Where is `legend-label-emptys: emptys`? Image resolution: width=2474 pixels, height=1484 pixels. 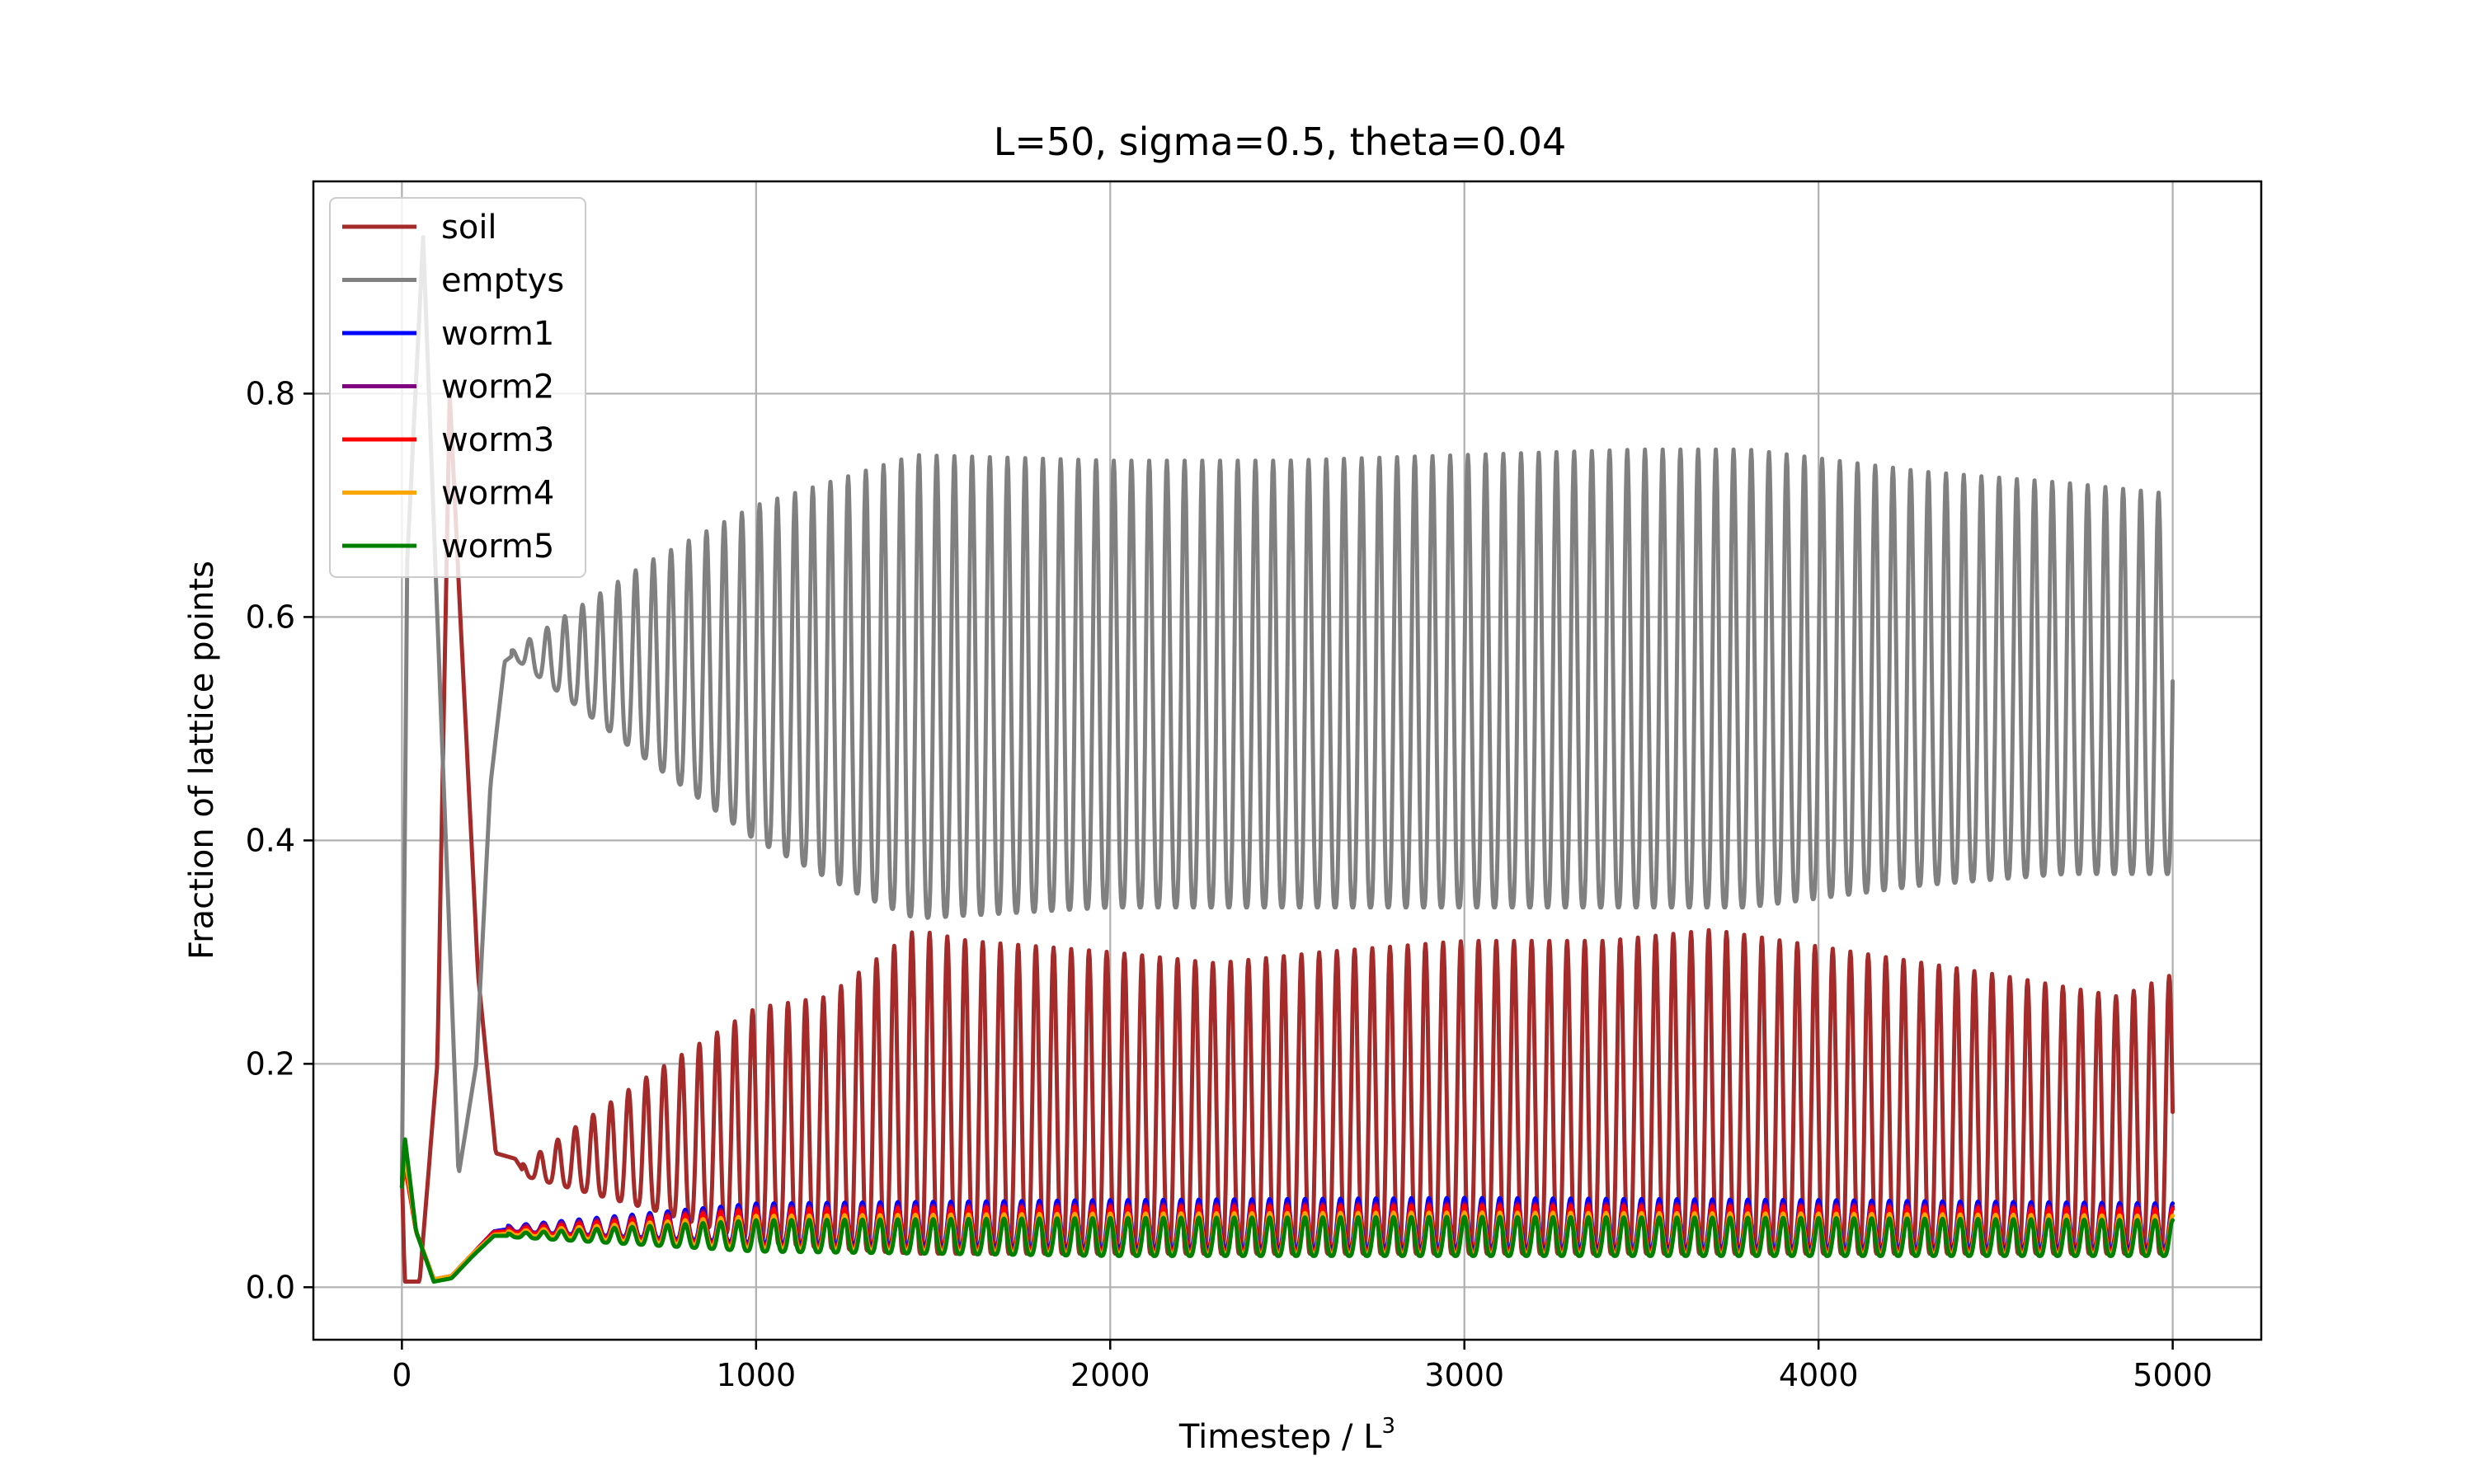
legend-label-emptys: emptys is located at coordinates (502, 281).